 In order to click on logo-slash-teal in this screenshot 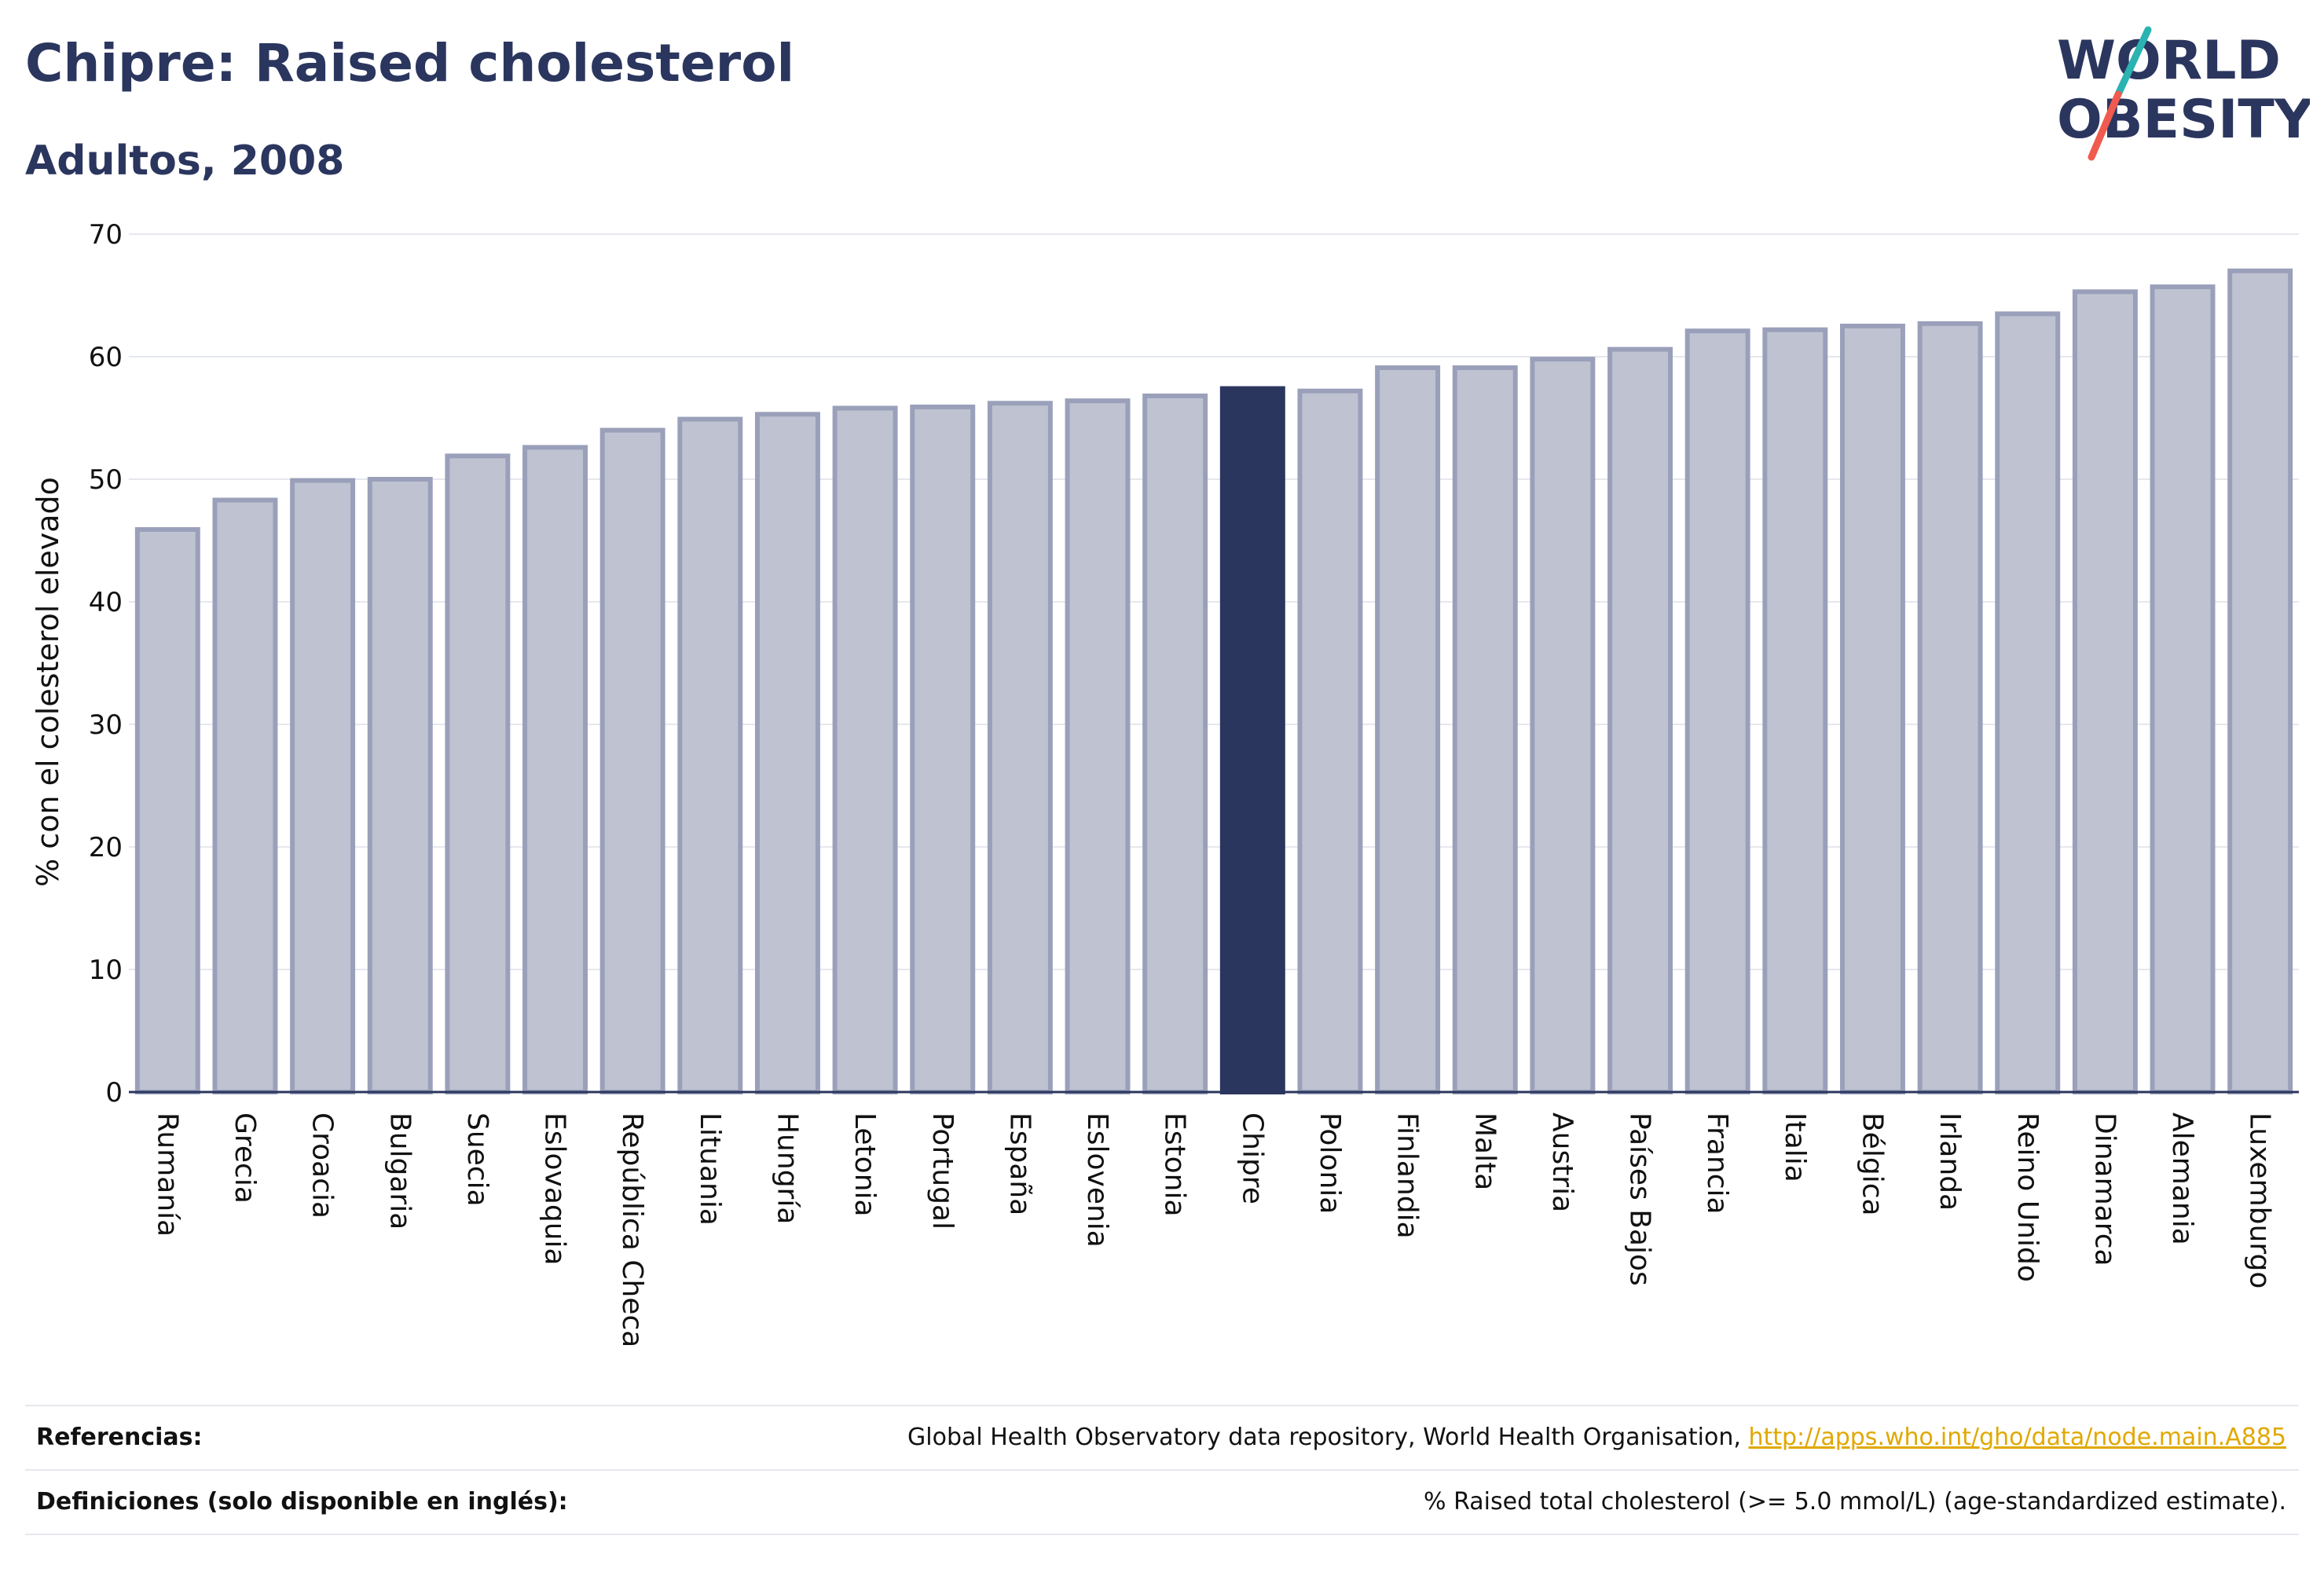, I will do `click(2133, 62)`.